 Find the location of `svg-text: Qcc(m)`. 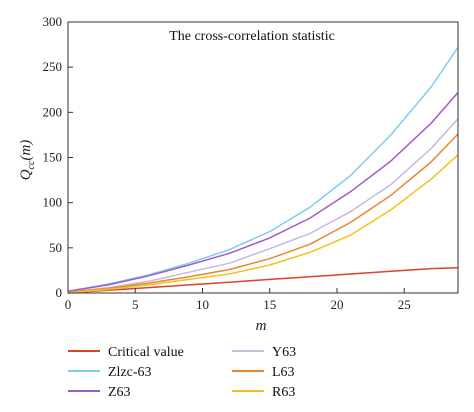

svg-text: Qcc(m) is located at coordinates (27, 160).